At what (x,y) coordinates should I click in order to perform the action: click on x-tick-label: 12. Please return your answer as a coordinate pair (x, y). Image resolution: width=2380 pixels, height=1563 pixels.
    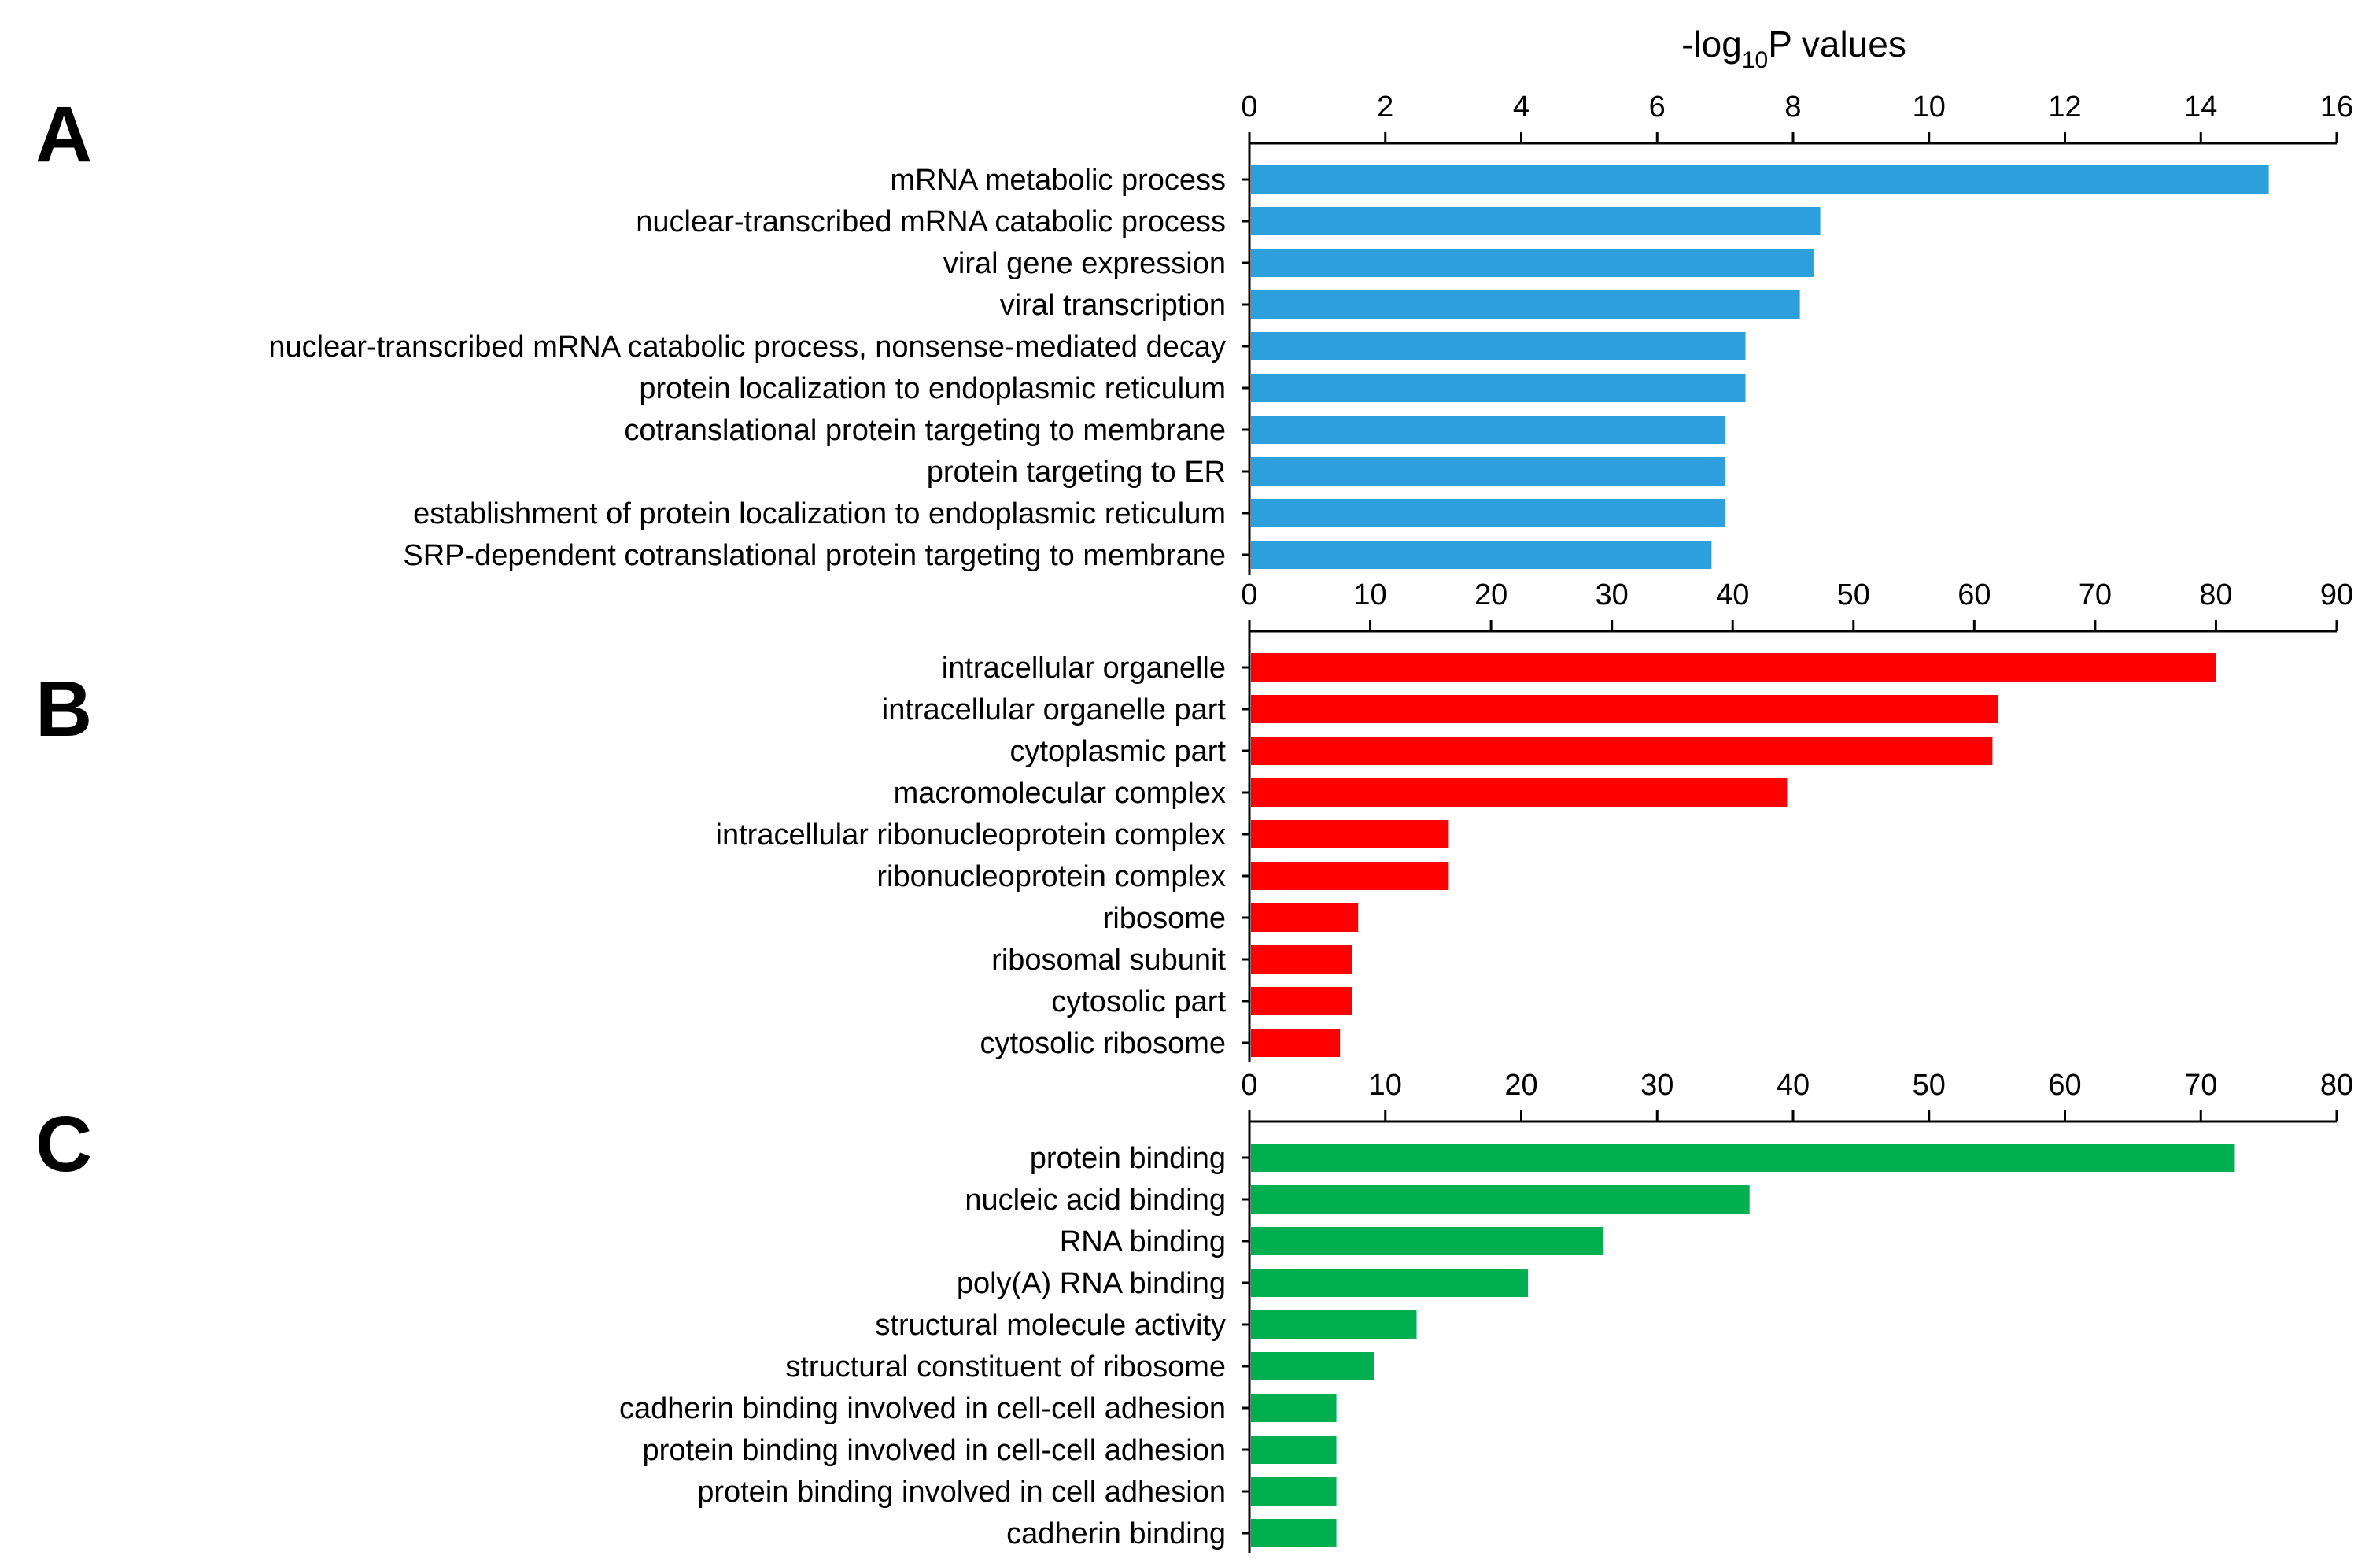
    Looking at the image, I should click on (2064, 107).